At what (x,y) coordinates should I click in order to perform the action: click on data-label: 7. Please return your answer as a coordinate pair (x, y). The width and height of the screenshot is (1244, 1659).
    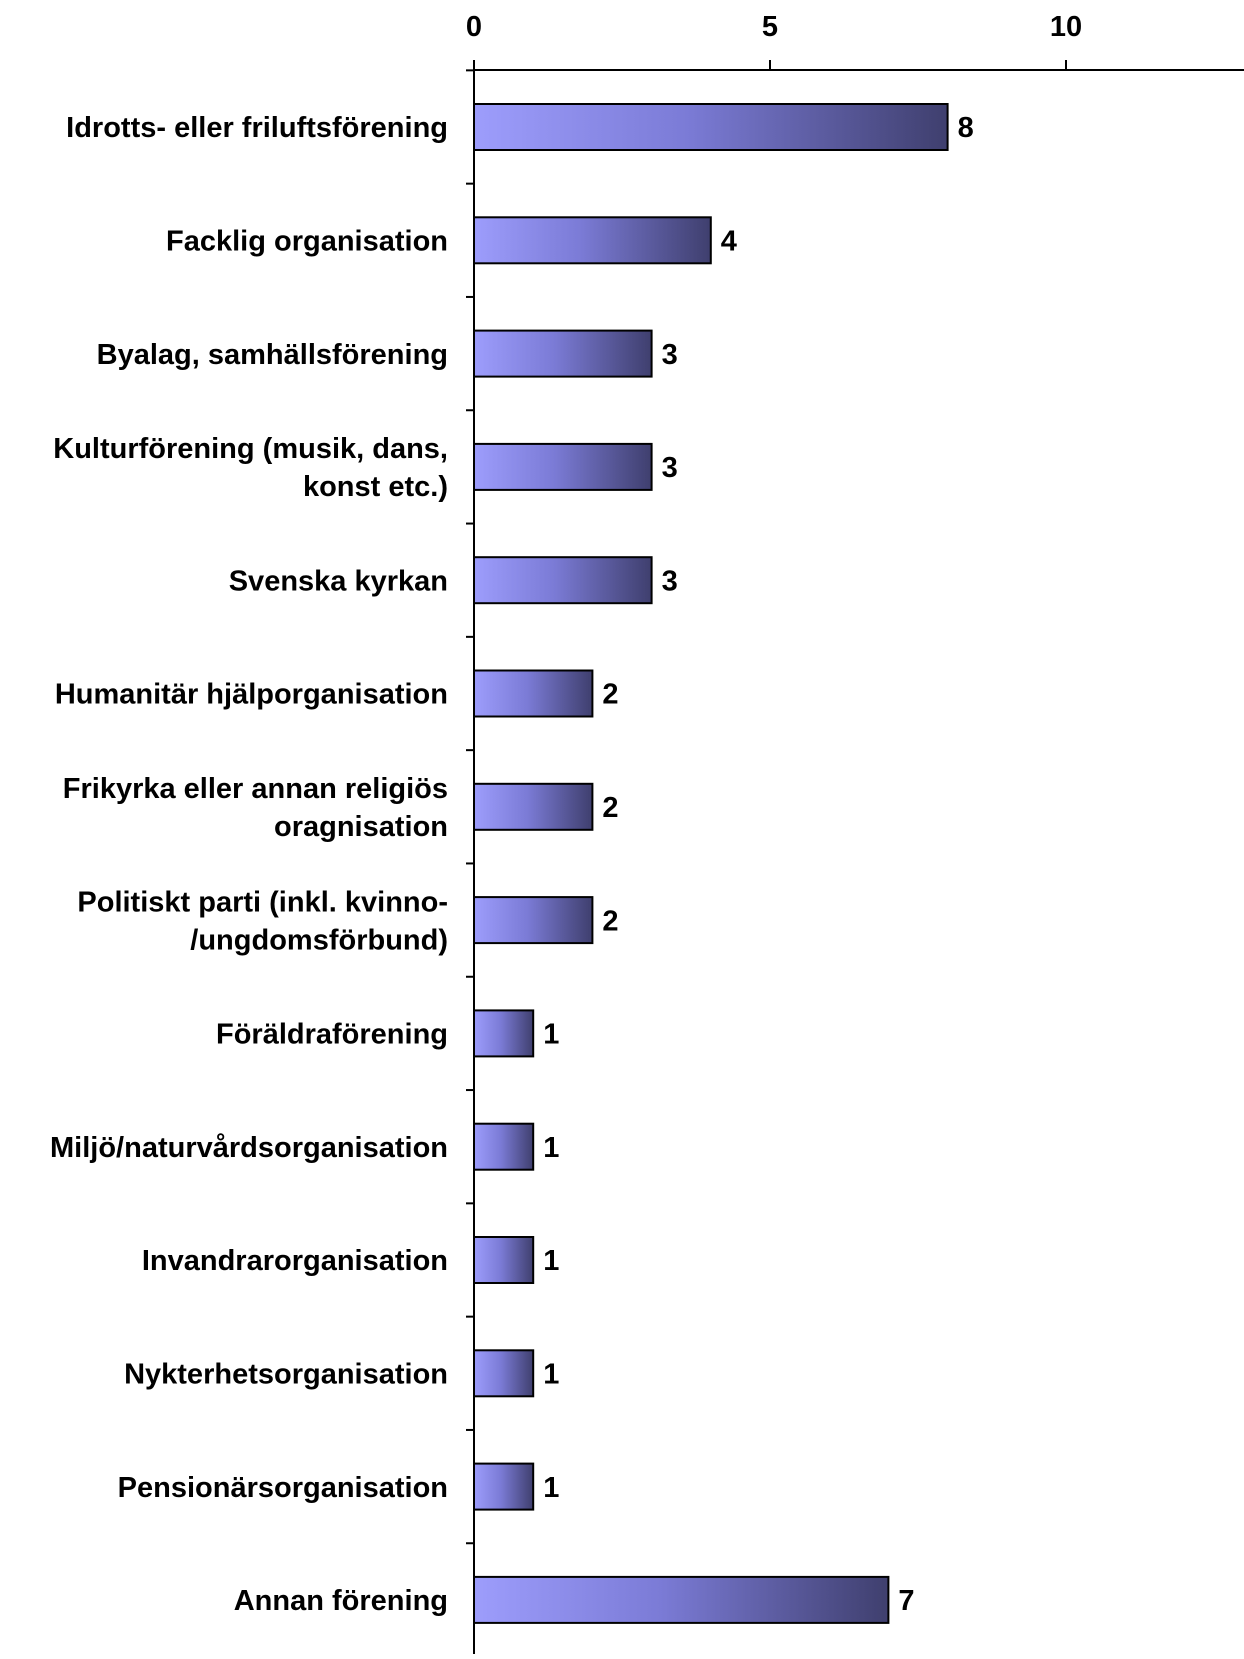
    Looking at the image, I should click on (906, 1601).